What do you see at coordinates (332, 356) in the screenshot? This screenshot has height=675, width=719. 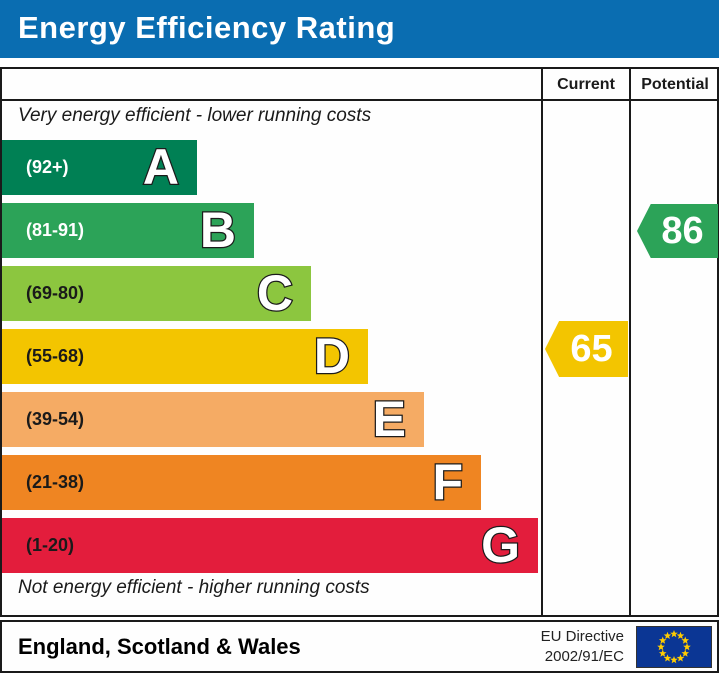 I see `band-d-letter: D` at bounding box center [332, 356].